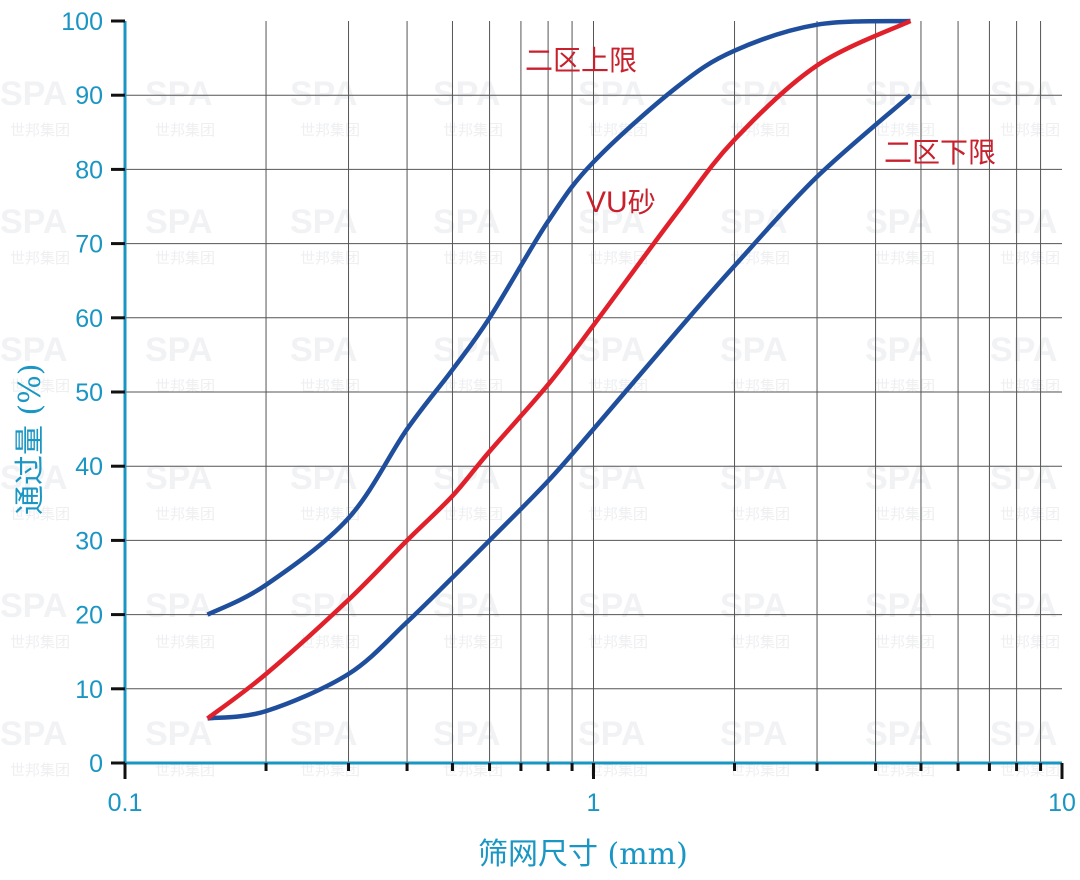 Image resolution: width=1080 pixels, height=880 pixels. I want to click on label-vu-suffix: 砂, so click(642, 202).